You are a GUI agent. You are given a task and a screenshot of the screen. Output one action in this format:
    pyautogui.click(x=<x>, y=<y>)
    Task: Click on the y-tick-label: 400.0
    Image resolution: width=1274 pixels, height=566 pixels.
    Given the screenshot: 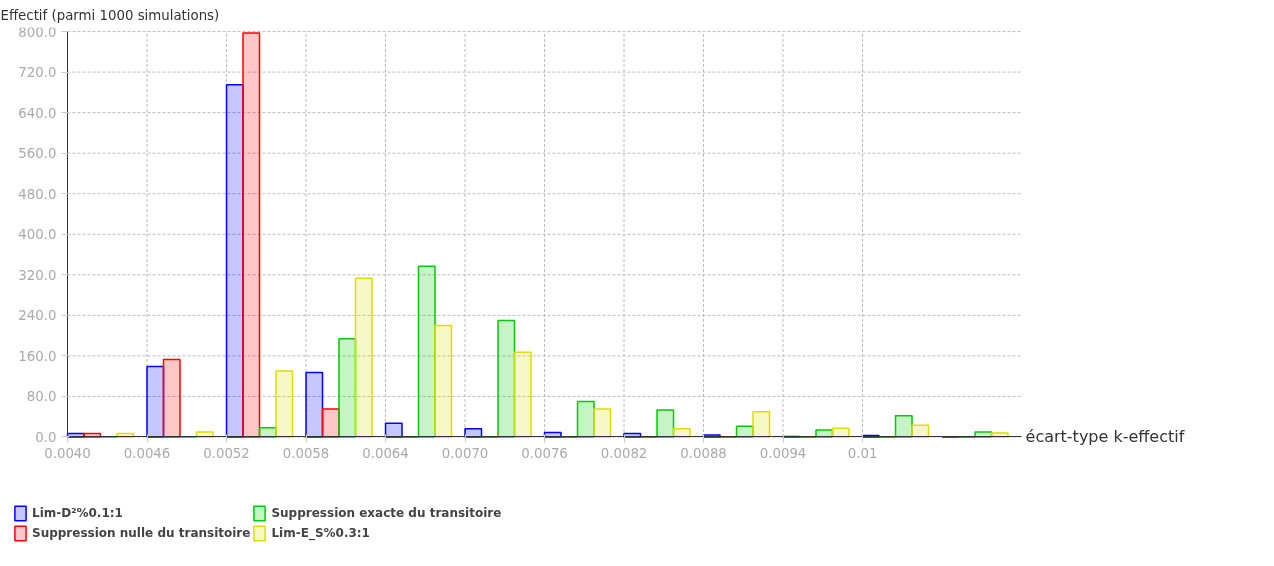 What is the action you would take?
    pyautogui.click(x=37, y=235)
    